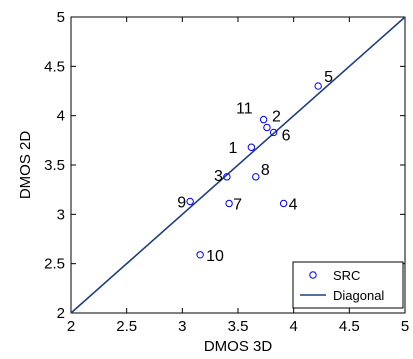 The image size is (413, 359). I want to click on x-tick-label: 3, so click(182, 326).